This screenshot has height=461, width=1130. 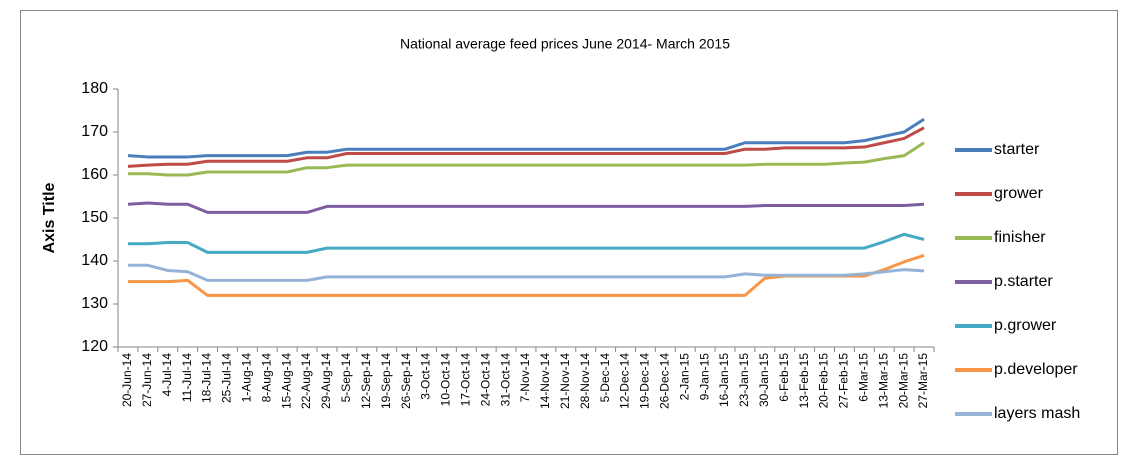 I want to click on x-tick-label: 27-Mar-15, so click(x=923, y=381).